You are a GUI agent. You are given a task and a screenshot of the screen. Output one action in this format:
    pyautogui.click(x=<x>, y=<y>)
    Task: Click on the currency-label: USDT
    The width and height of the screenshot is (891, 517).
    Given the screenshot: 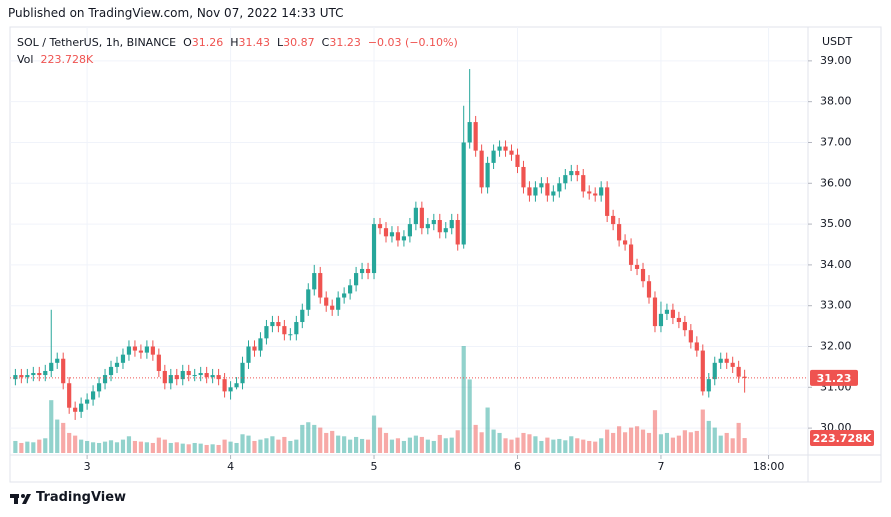 What is the action you would take?
    pyautogui.click(x=837, y=41)
    